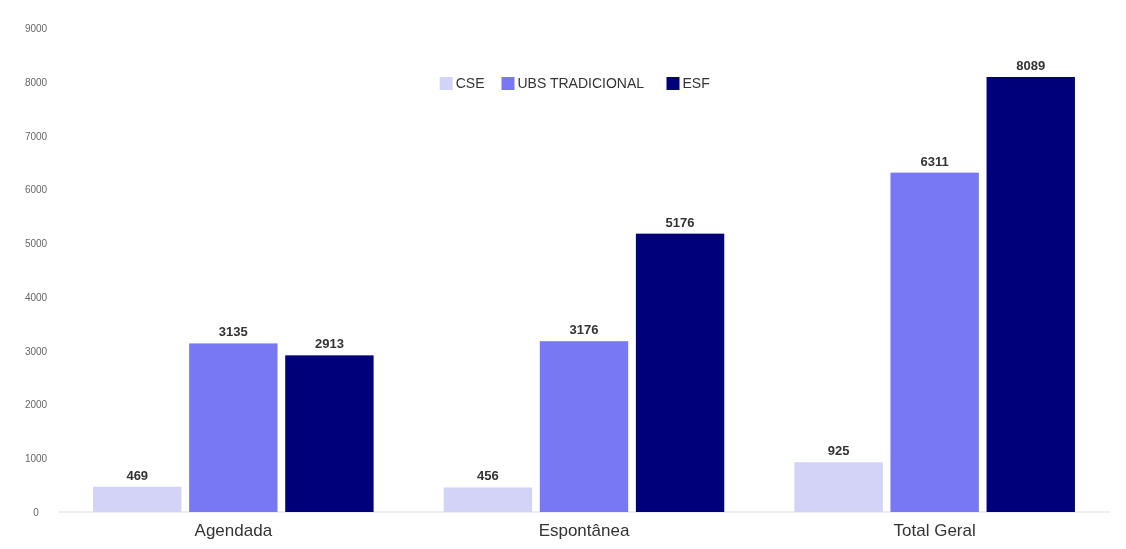  I want to click on data-label: 2913, so click(329, 344).